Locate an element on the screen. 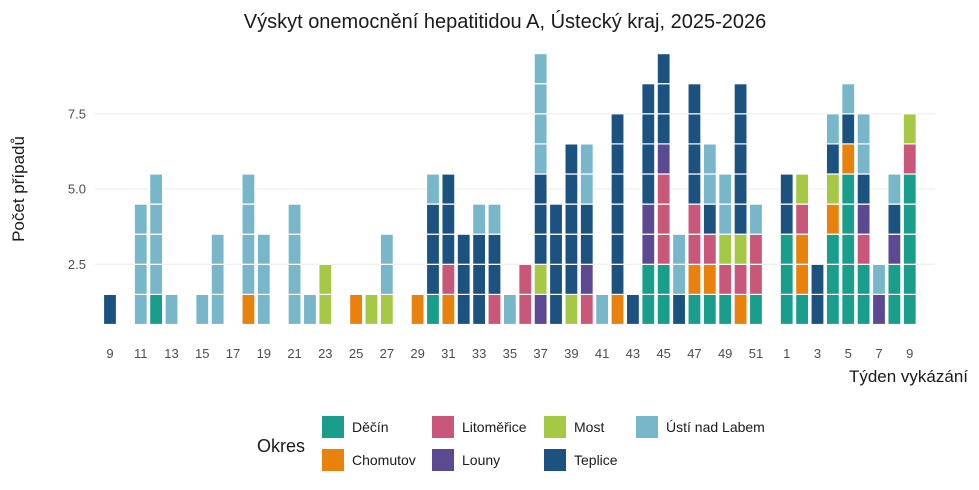  legend-key-decin is located at coordinates (333, 427).